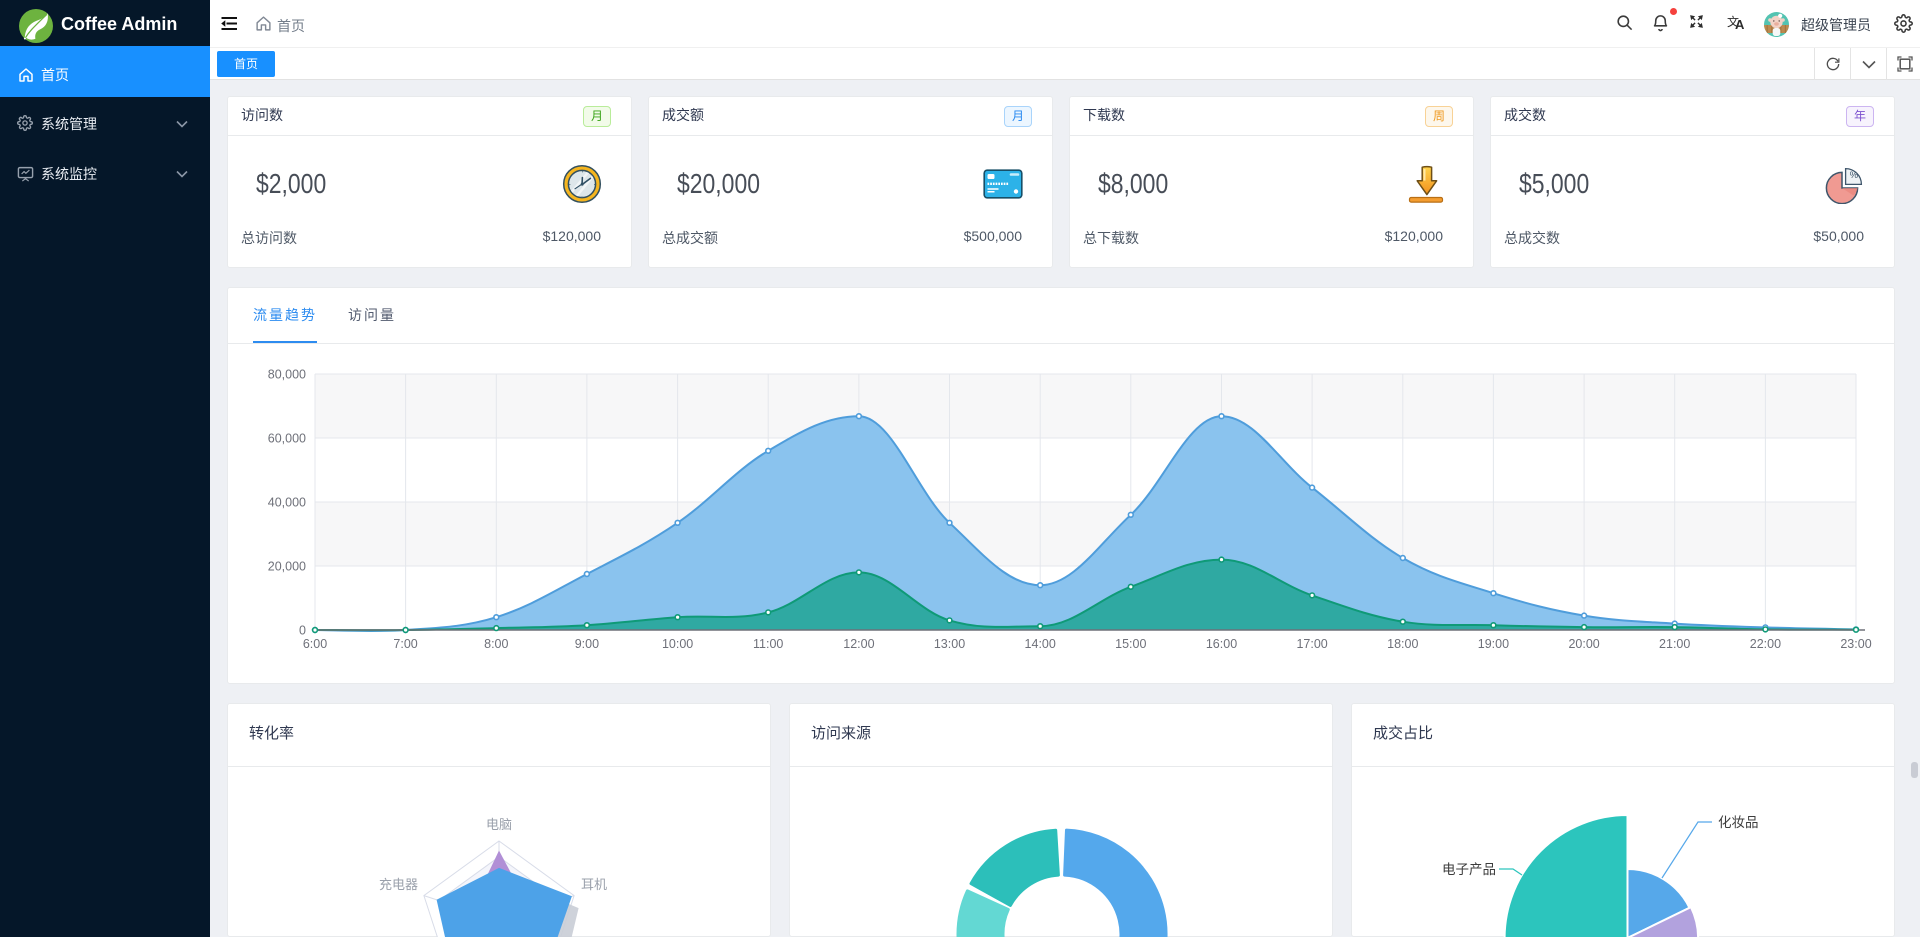 Image resolution: width=1920 pixels, height=937 pixels. What do you see at coordinates (1130, 644) in the screenshot?
I see `svg-text: 15:00` at bounding box center [1130, 644].